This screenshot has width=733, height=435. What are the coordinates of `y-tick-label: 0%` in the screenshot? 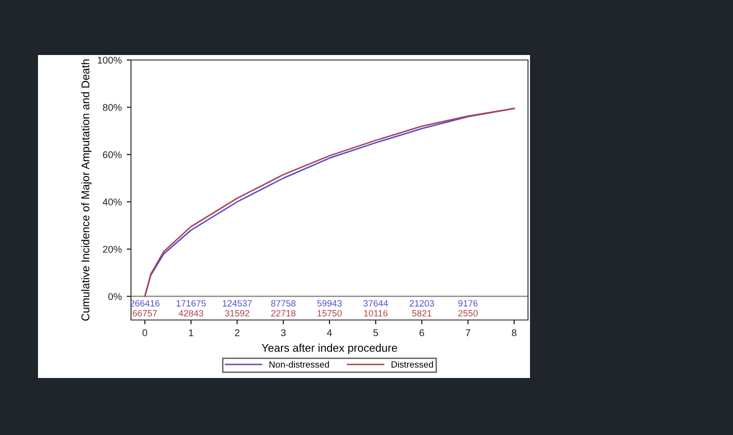 It's located at (115, 296).